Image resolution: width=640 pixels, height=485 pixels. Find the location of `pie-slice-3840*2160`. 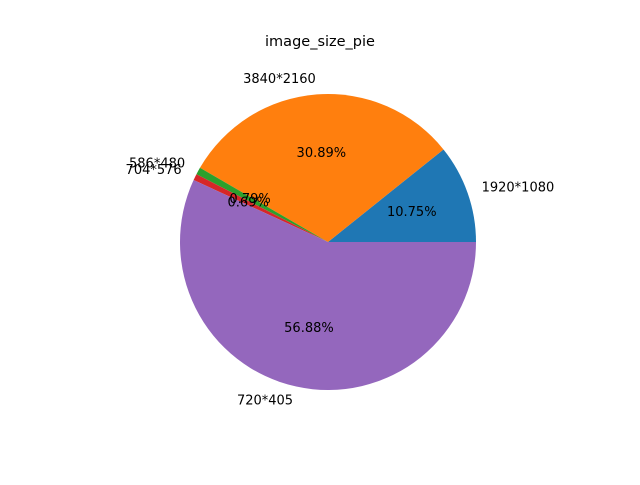

pie-slice-3840*2160 is located at coordinates (321, 167).